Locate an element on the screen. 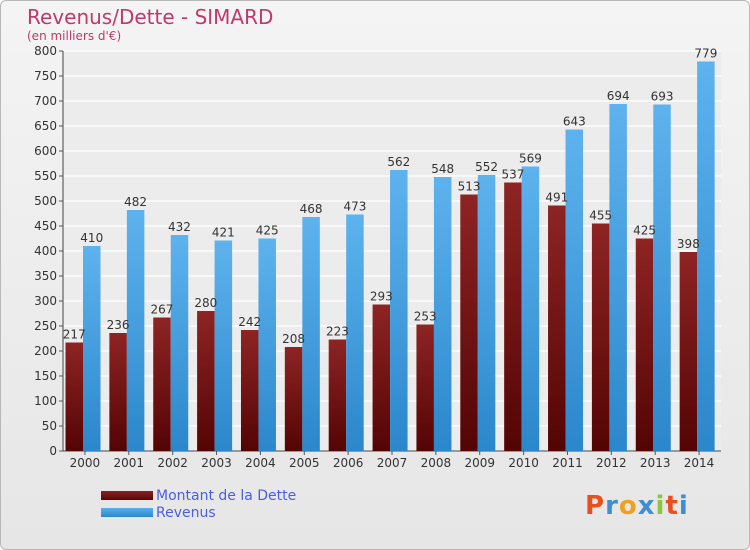 The width and height of the screenshot is (750, 550). data-label-revenue: 694 is located at coordinates (618, 96).